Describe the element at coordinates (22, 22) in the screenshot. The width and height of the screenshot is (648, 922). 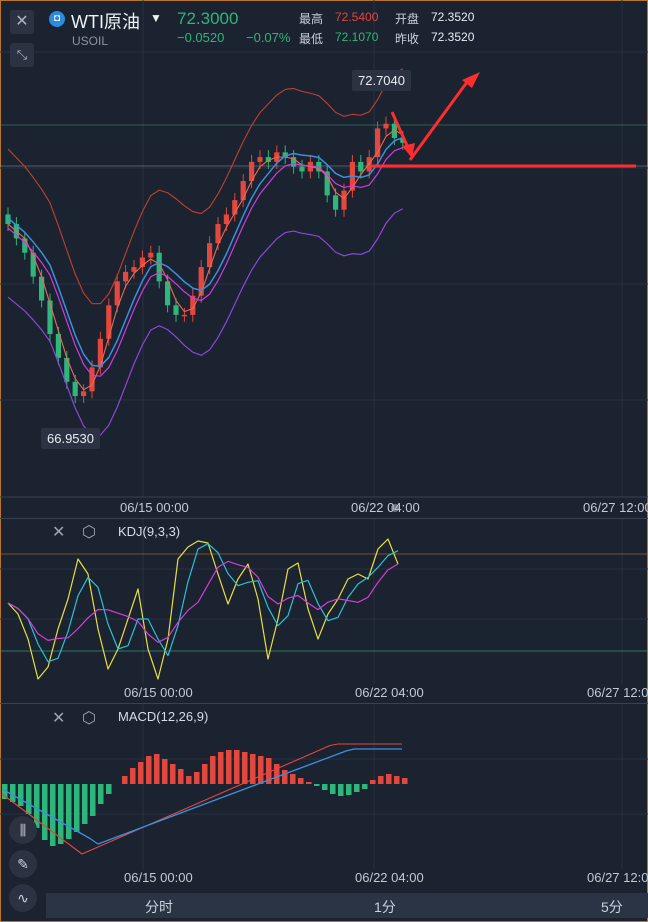
I see `close-button: ✕` at that location.